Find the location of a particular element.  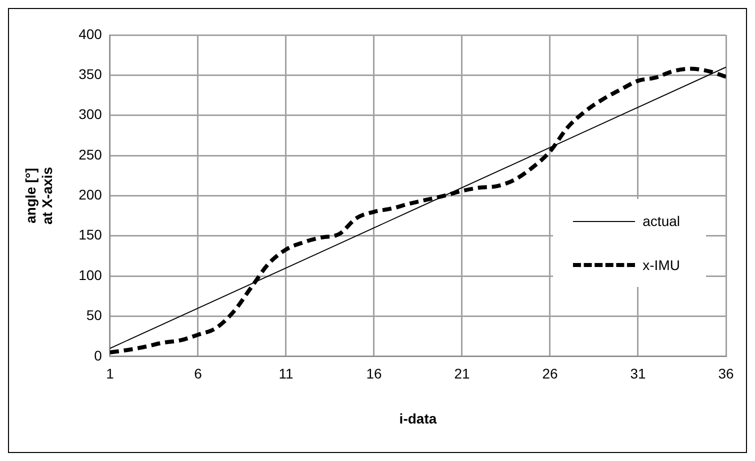

x-tick-label: 26 is located at coordinates (550, 374).